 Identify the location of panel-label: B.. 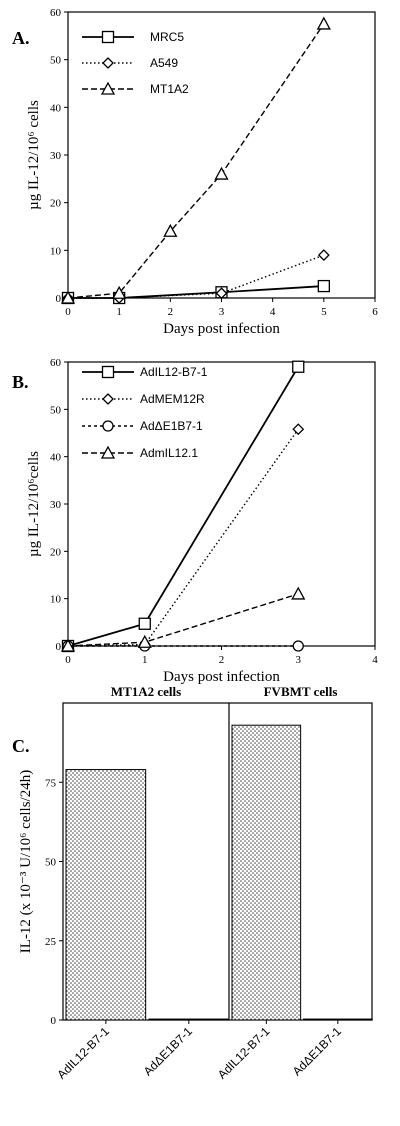
(20, 382).